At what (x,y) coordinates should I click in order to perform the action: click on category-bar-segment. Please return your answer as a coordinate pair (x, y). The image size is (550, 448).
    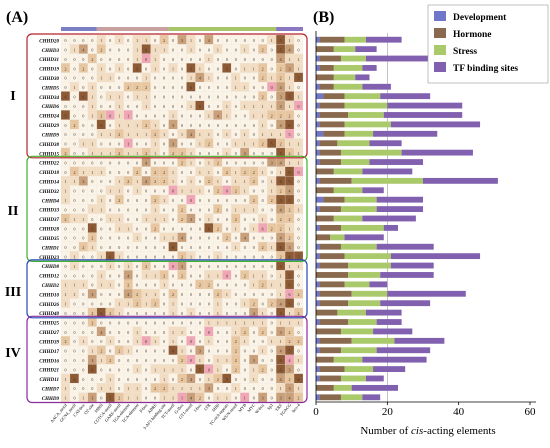
    Looking at the image, I should click on (79, 29).